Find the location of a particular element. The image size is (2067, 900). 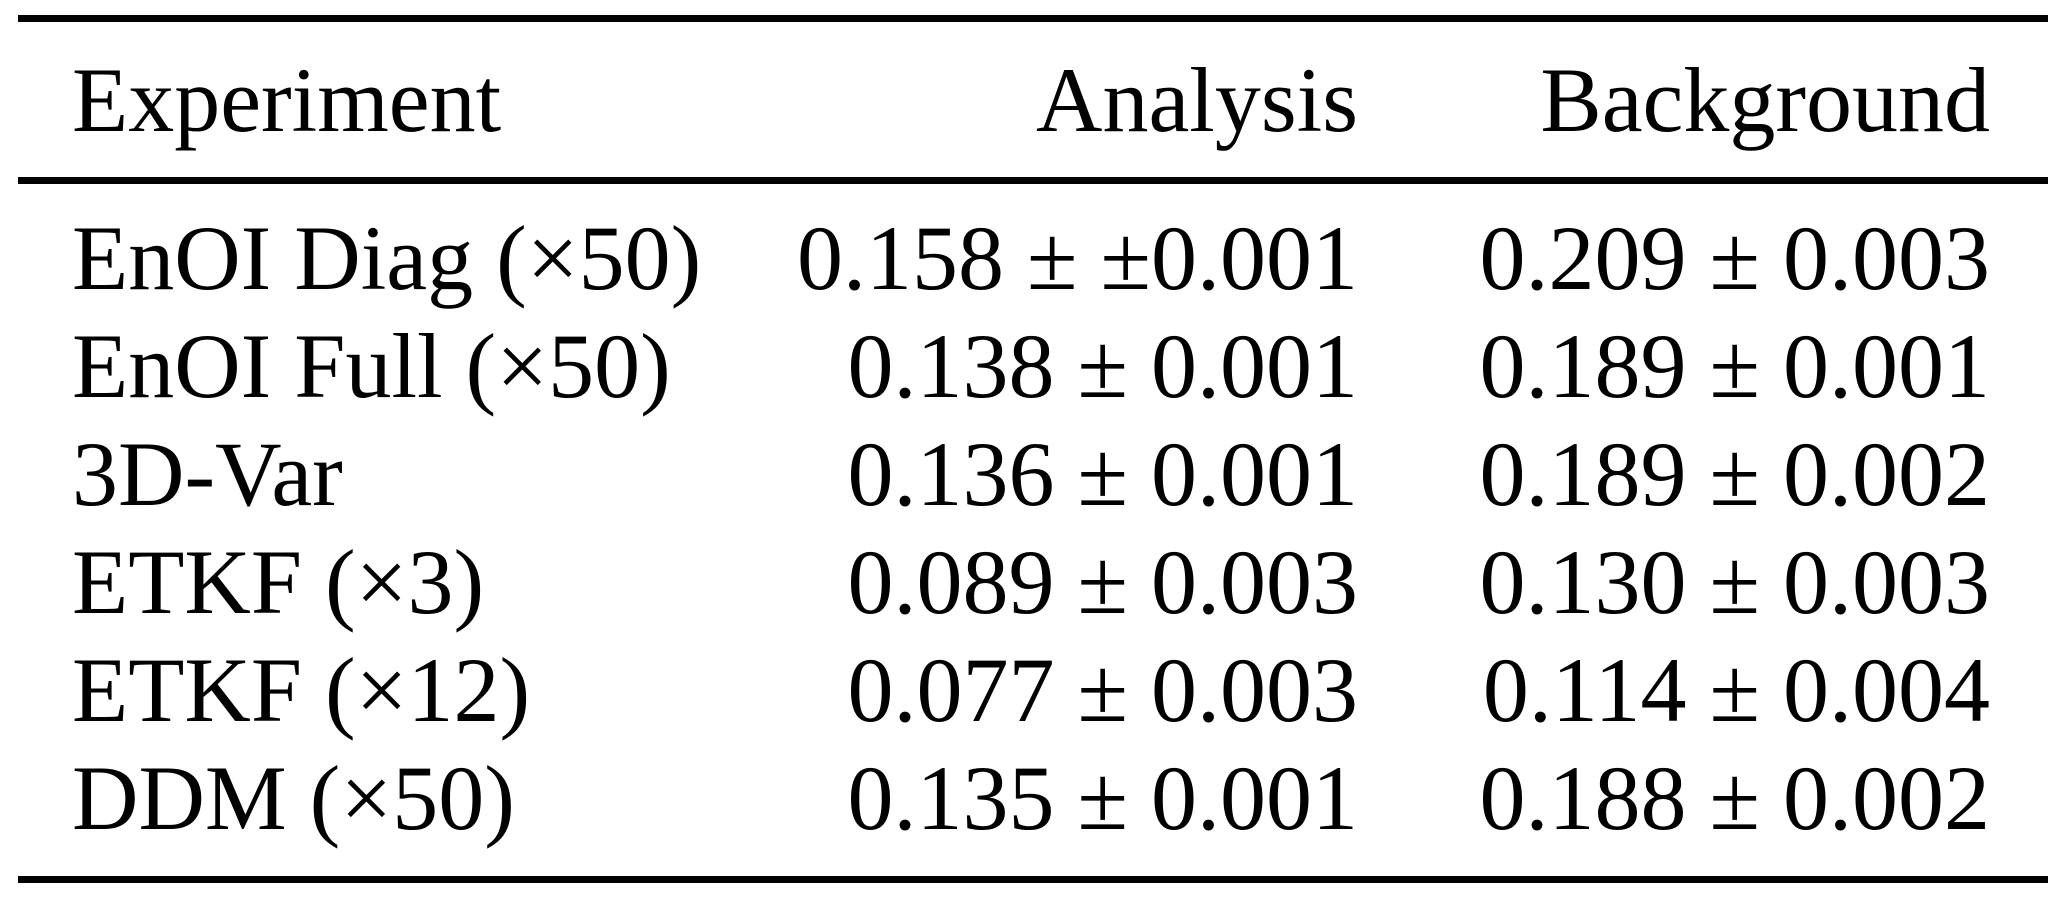

table-row: 3D-Var 0.136 ± 0.001 0.189 ± 0.002 is located at coordinates (1033, 474).